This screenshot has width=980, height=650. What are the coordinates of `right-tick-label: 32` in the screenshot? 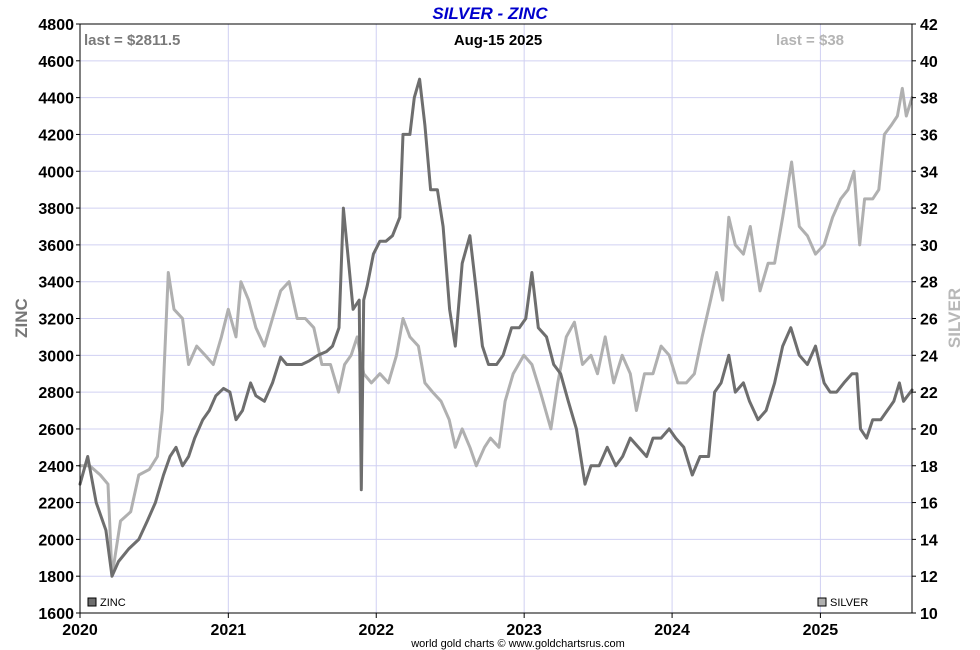 It's located at (929, 209).